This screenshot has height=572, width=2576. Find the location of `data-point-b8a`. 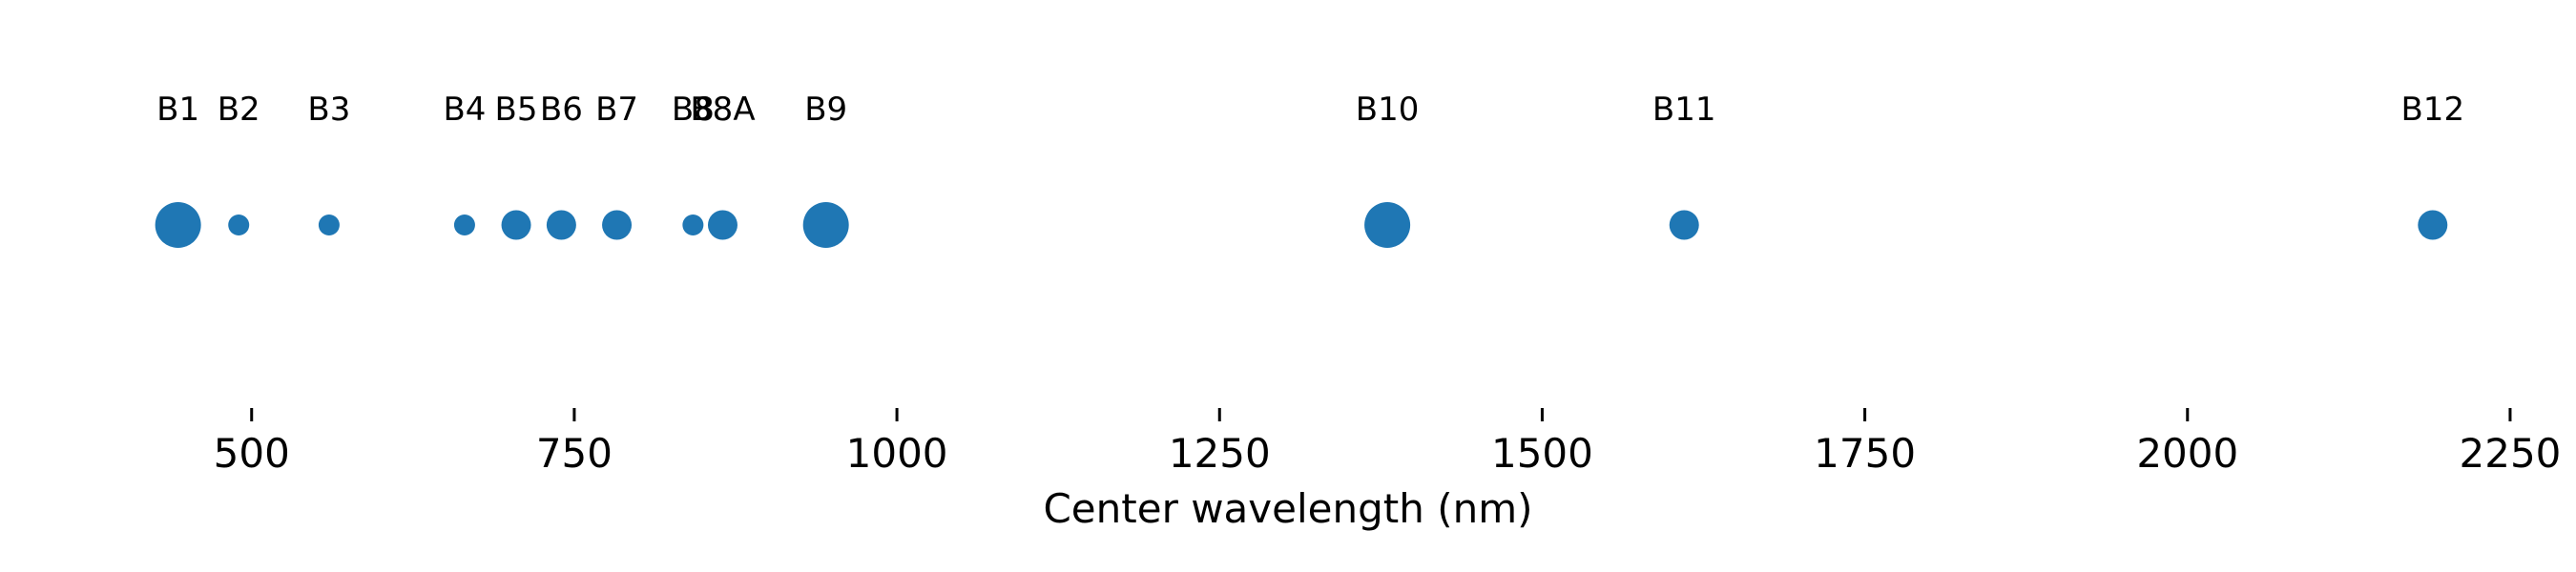

data-point-b8a is located at coordinates (722, 225).